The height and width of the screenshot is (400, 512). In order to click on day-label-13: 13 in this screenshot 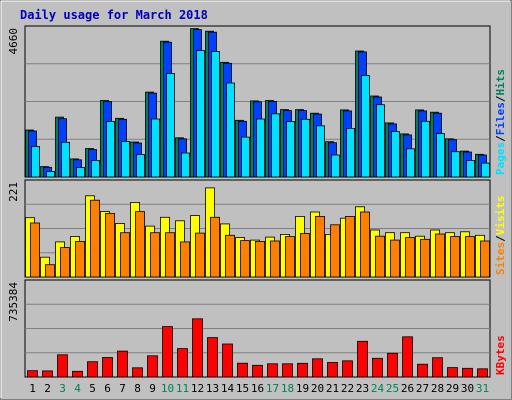, I will do `click(212, 388)`.